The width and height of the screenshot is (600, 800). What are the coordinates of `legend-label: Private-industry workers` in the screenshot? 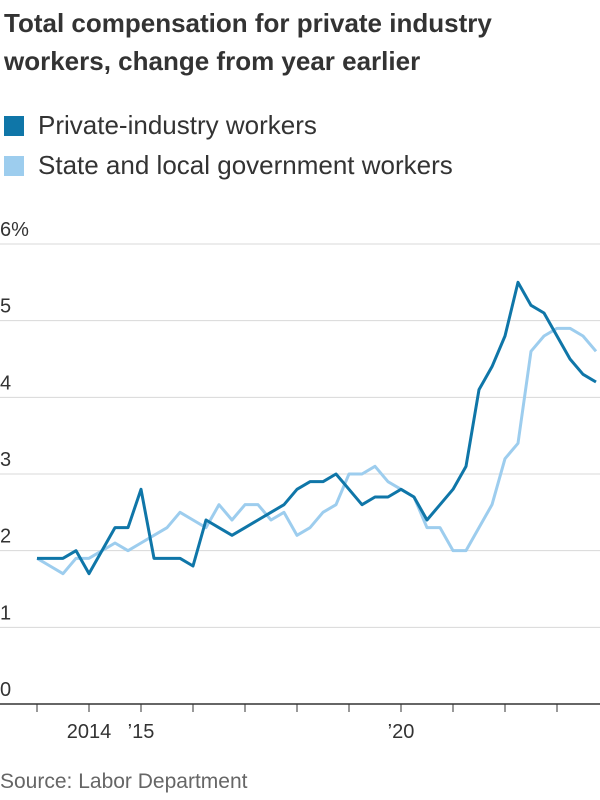 It's located at (177, 125).